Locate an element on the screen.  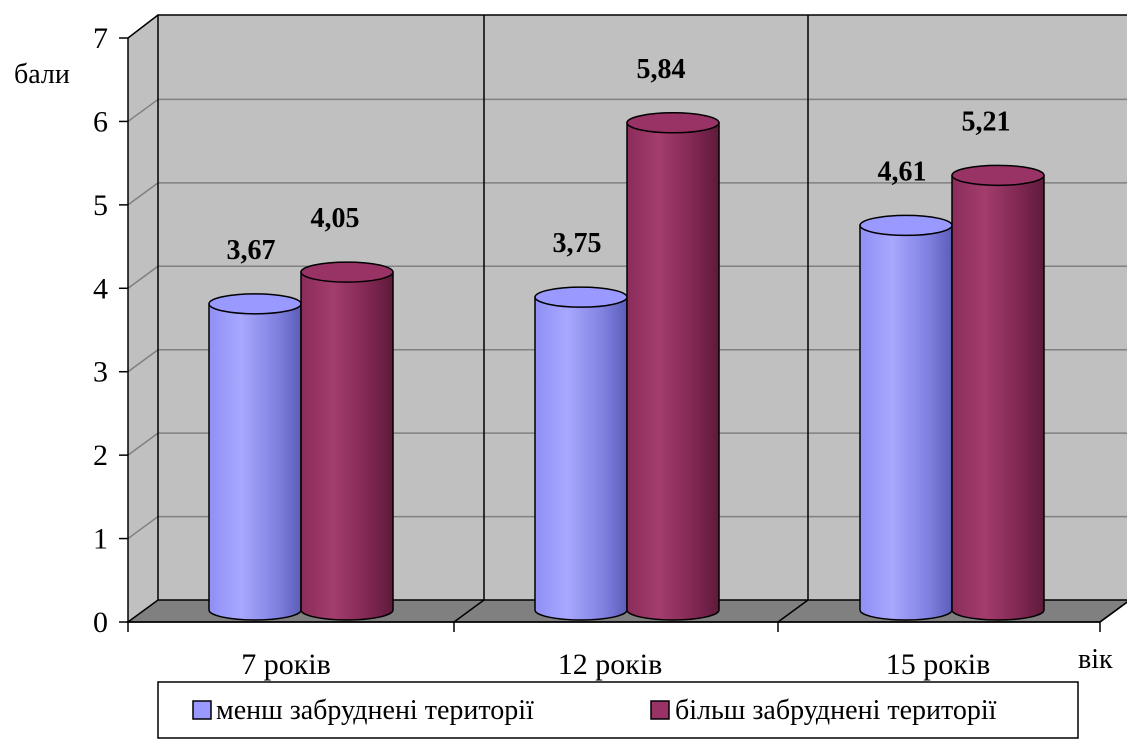
y-tick-label: 6 is located at coordinates (100, 121).